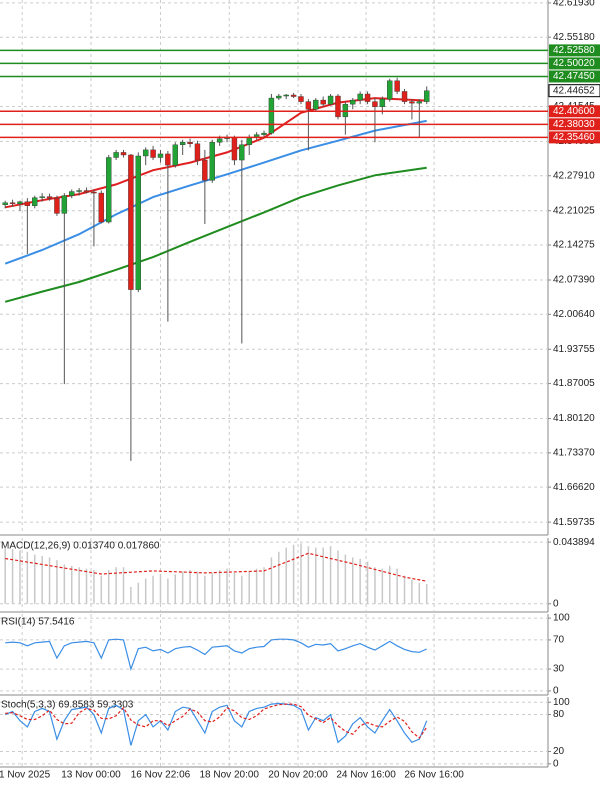  Describe the element at coordinates (574, 383) in the screenshot. I see `y-tick-label: 41.87005` at that location.